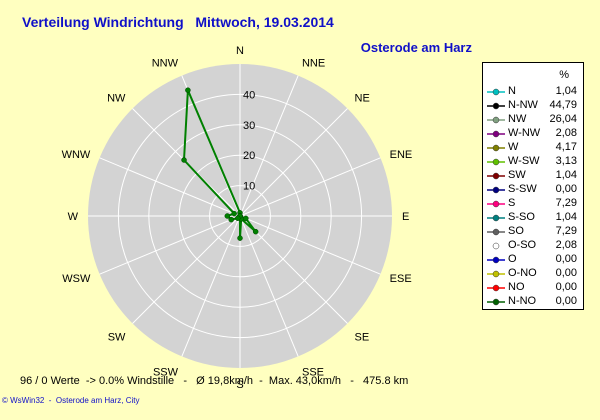 This screenshot has height=420, width=600. What do you see at coordinates (566, 203) in the screenshot?
I see `legend-value: 7,29` at bounding box center [566, 203].